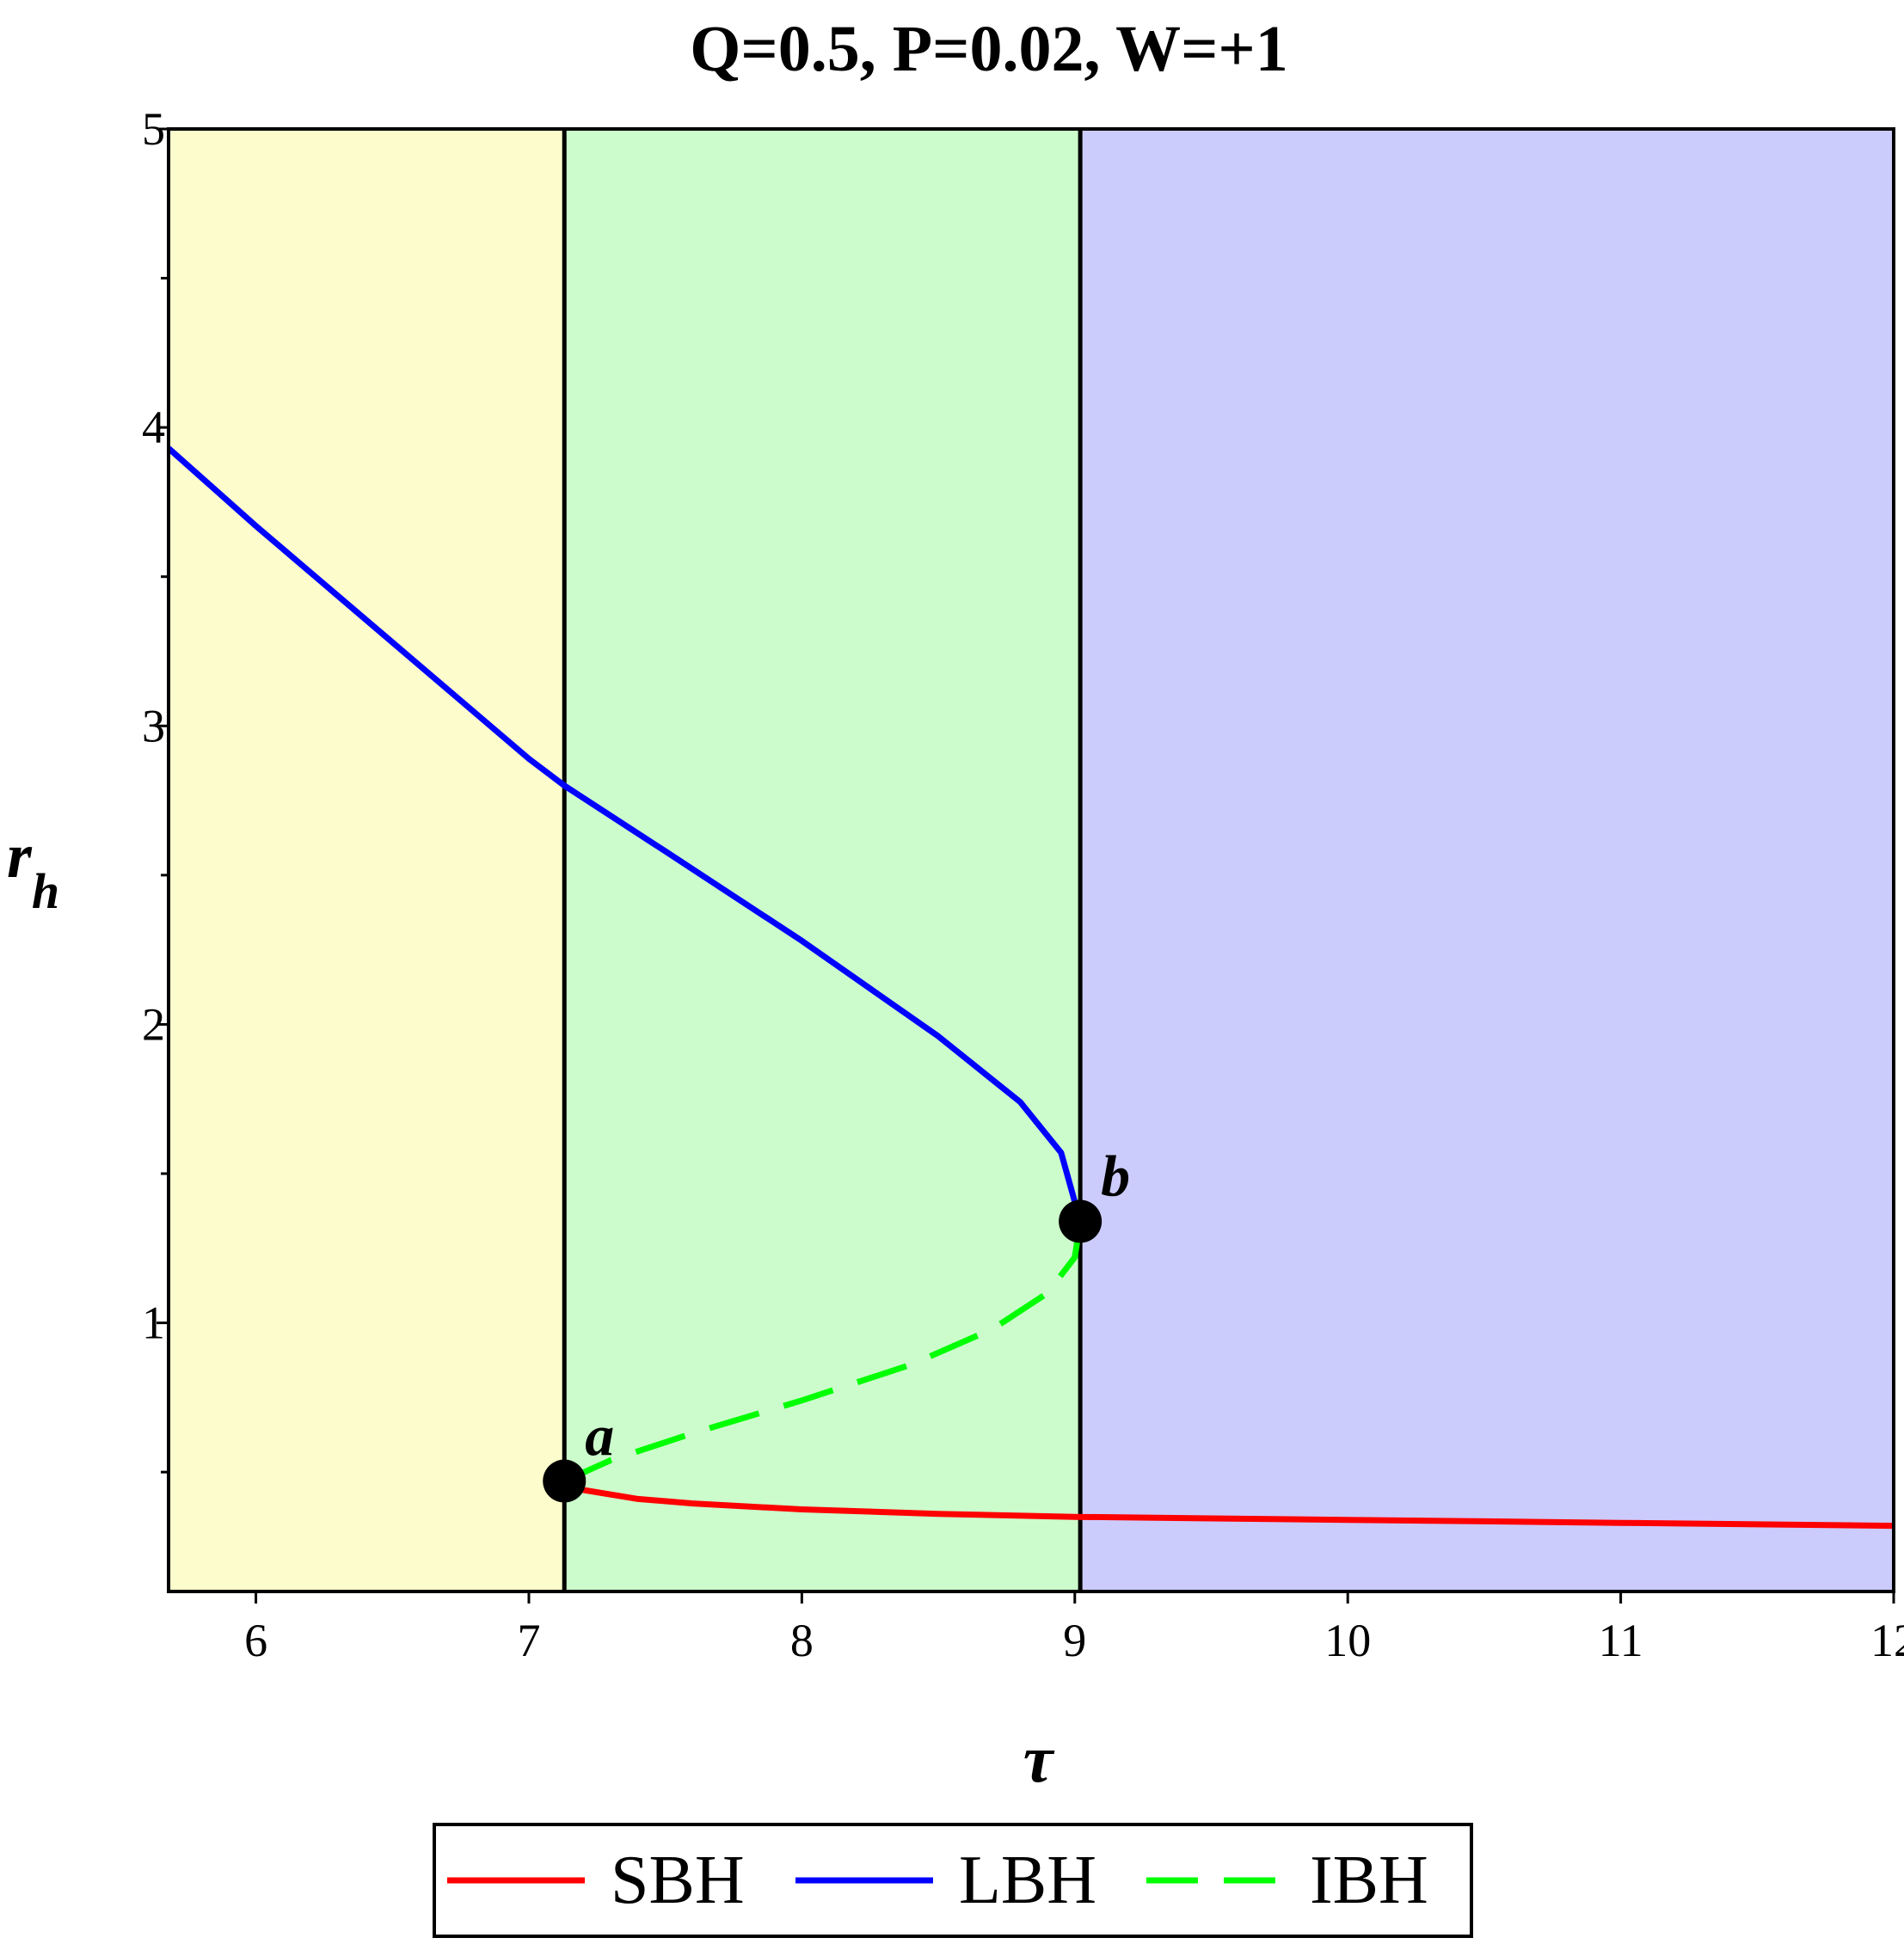 The width and height of the screenshot is (1904, 1944). I want to click on y-tick-label: 4, so click(154, 427).